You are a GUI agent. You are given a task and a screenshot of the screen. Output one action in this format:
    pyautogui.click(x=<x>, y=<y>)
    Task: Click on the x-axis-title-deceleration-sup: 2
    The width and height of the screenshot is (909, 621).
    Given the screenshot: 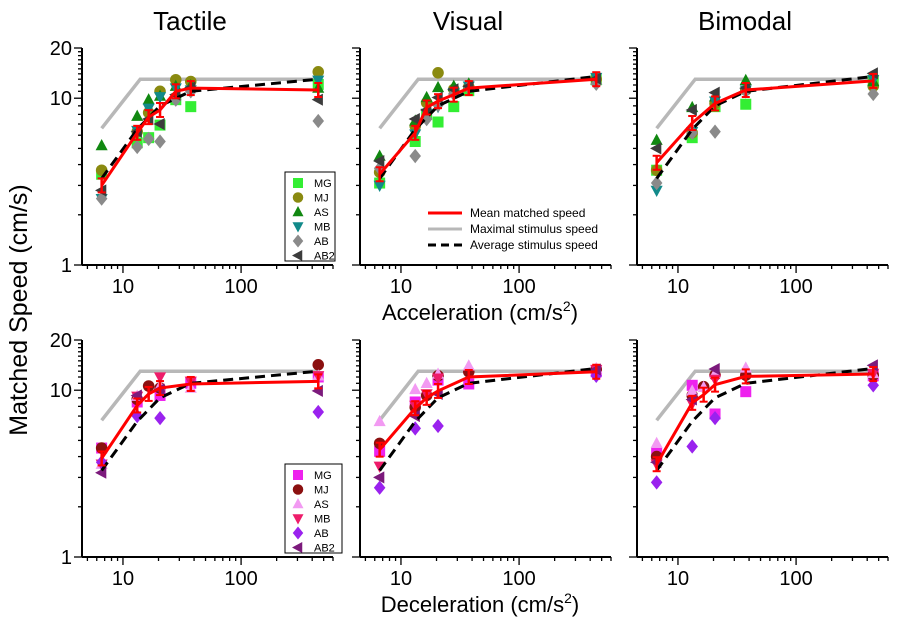 What is the action you would take?
    pyautogui.click(x=568, y=598)
    